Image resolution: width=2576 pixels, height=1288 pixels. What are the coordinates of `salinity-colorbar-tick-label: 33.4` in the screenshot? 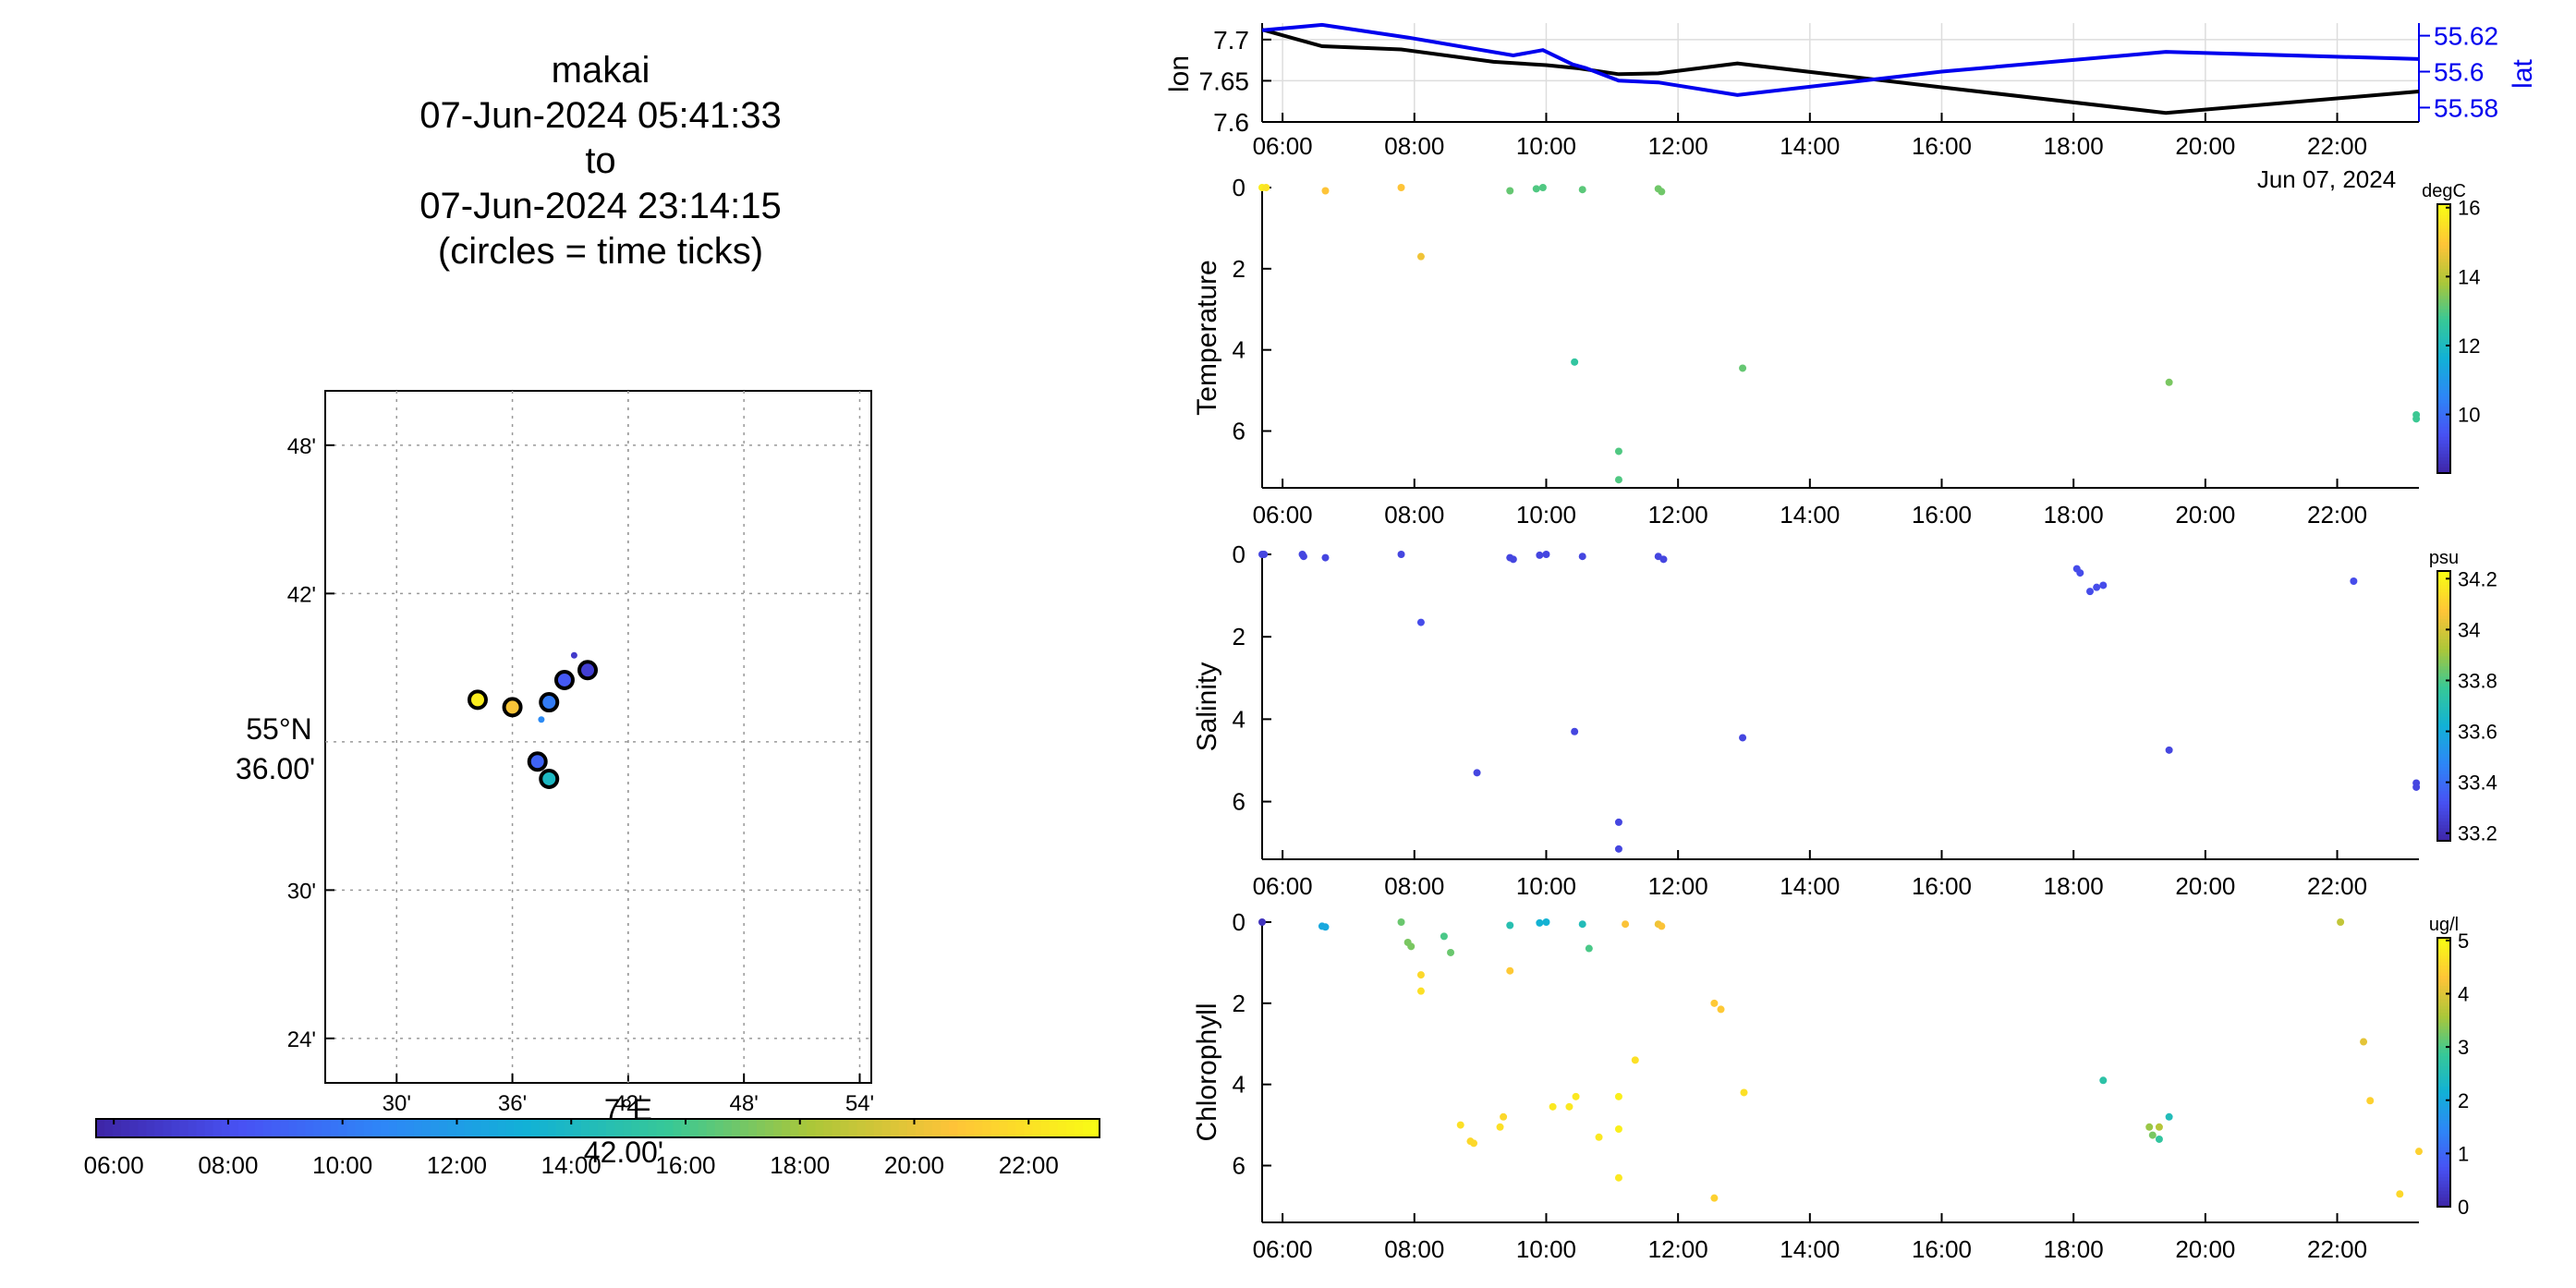 It's located at (2477, 783).